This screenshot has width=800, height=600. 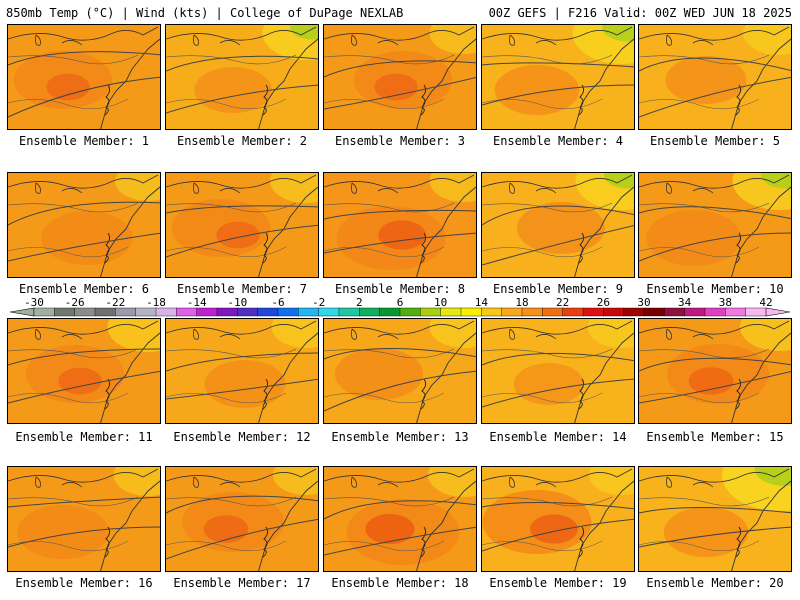 I want to click on ensemble-member-label: Ensemble Member: 19, so click(x=558, y=583).